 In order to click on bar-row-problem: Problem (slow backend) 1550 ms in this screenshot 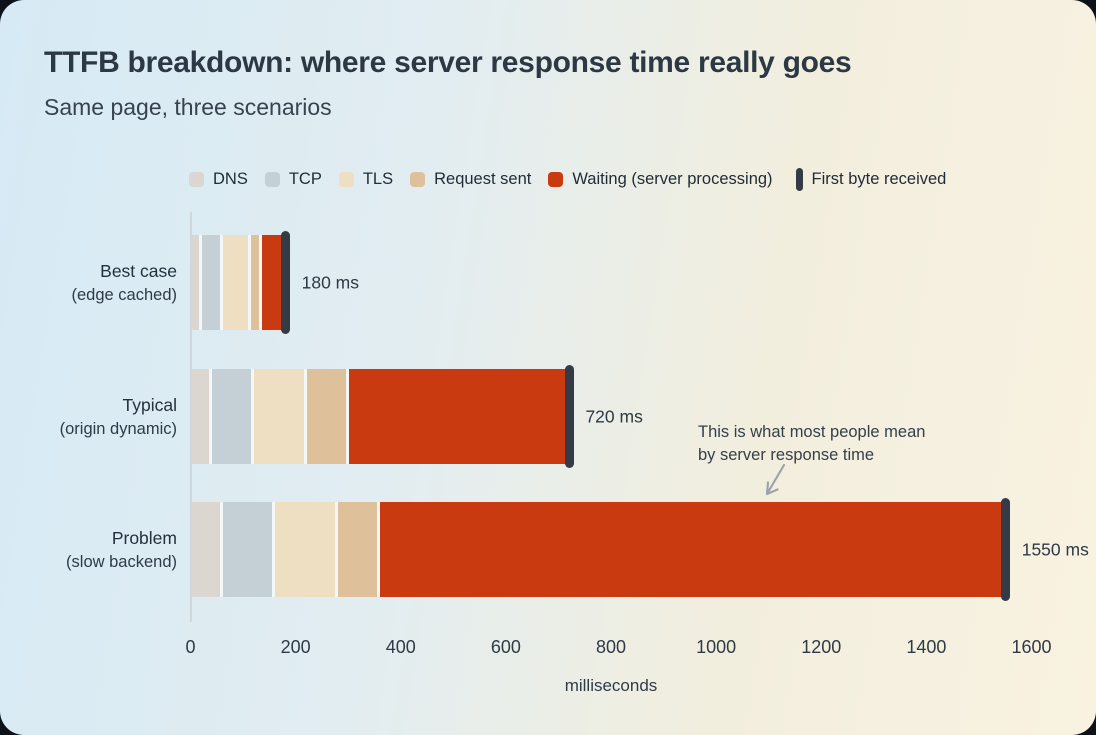, I will do `click(548, 549)`.